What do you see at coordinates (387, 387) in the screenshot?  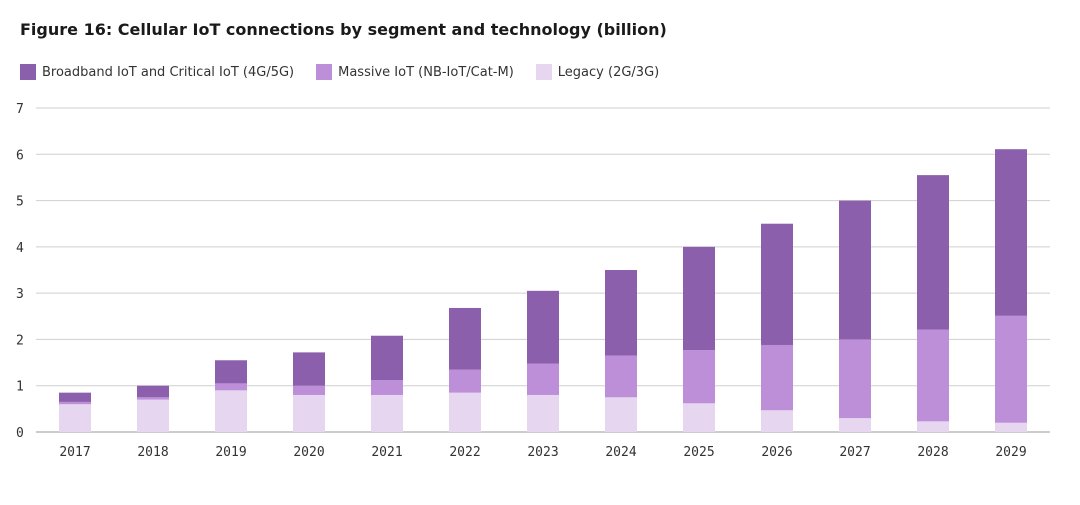 I see `bar-segment-2021-s1` at bounding box center [387, 387].